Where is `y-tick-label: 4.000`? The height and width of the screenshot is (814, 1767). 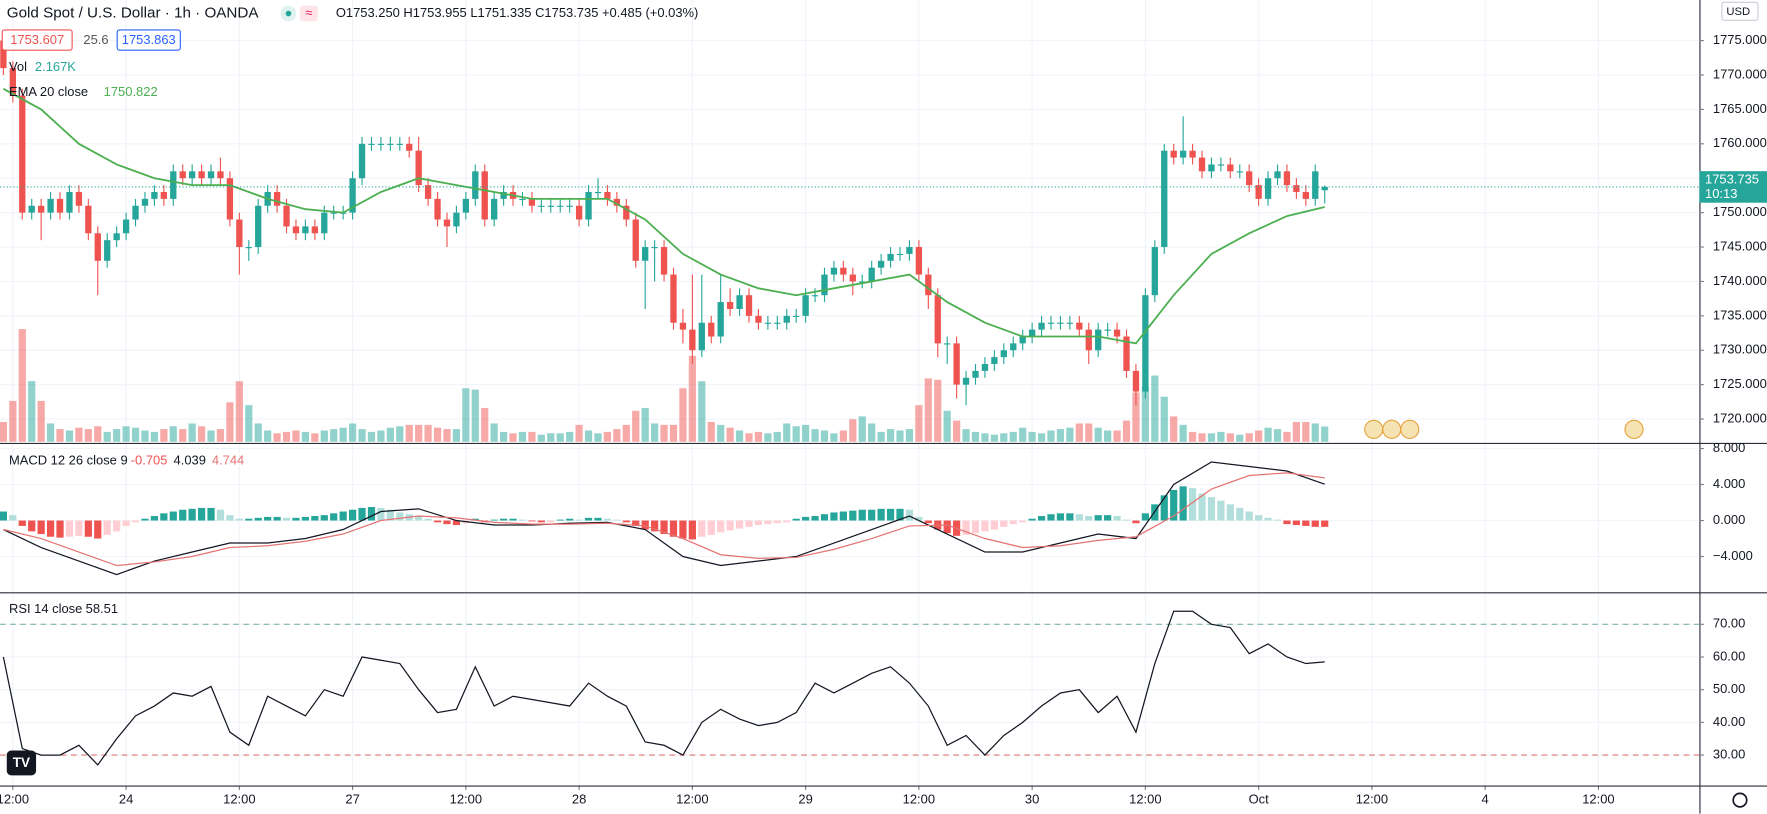 y-tick-label: 4.000 is located at coordinates (1729, 483).